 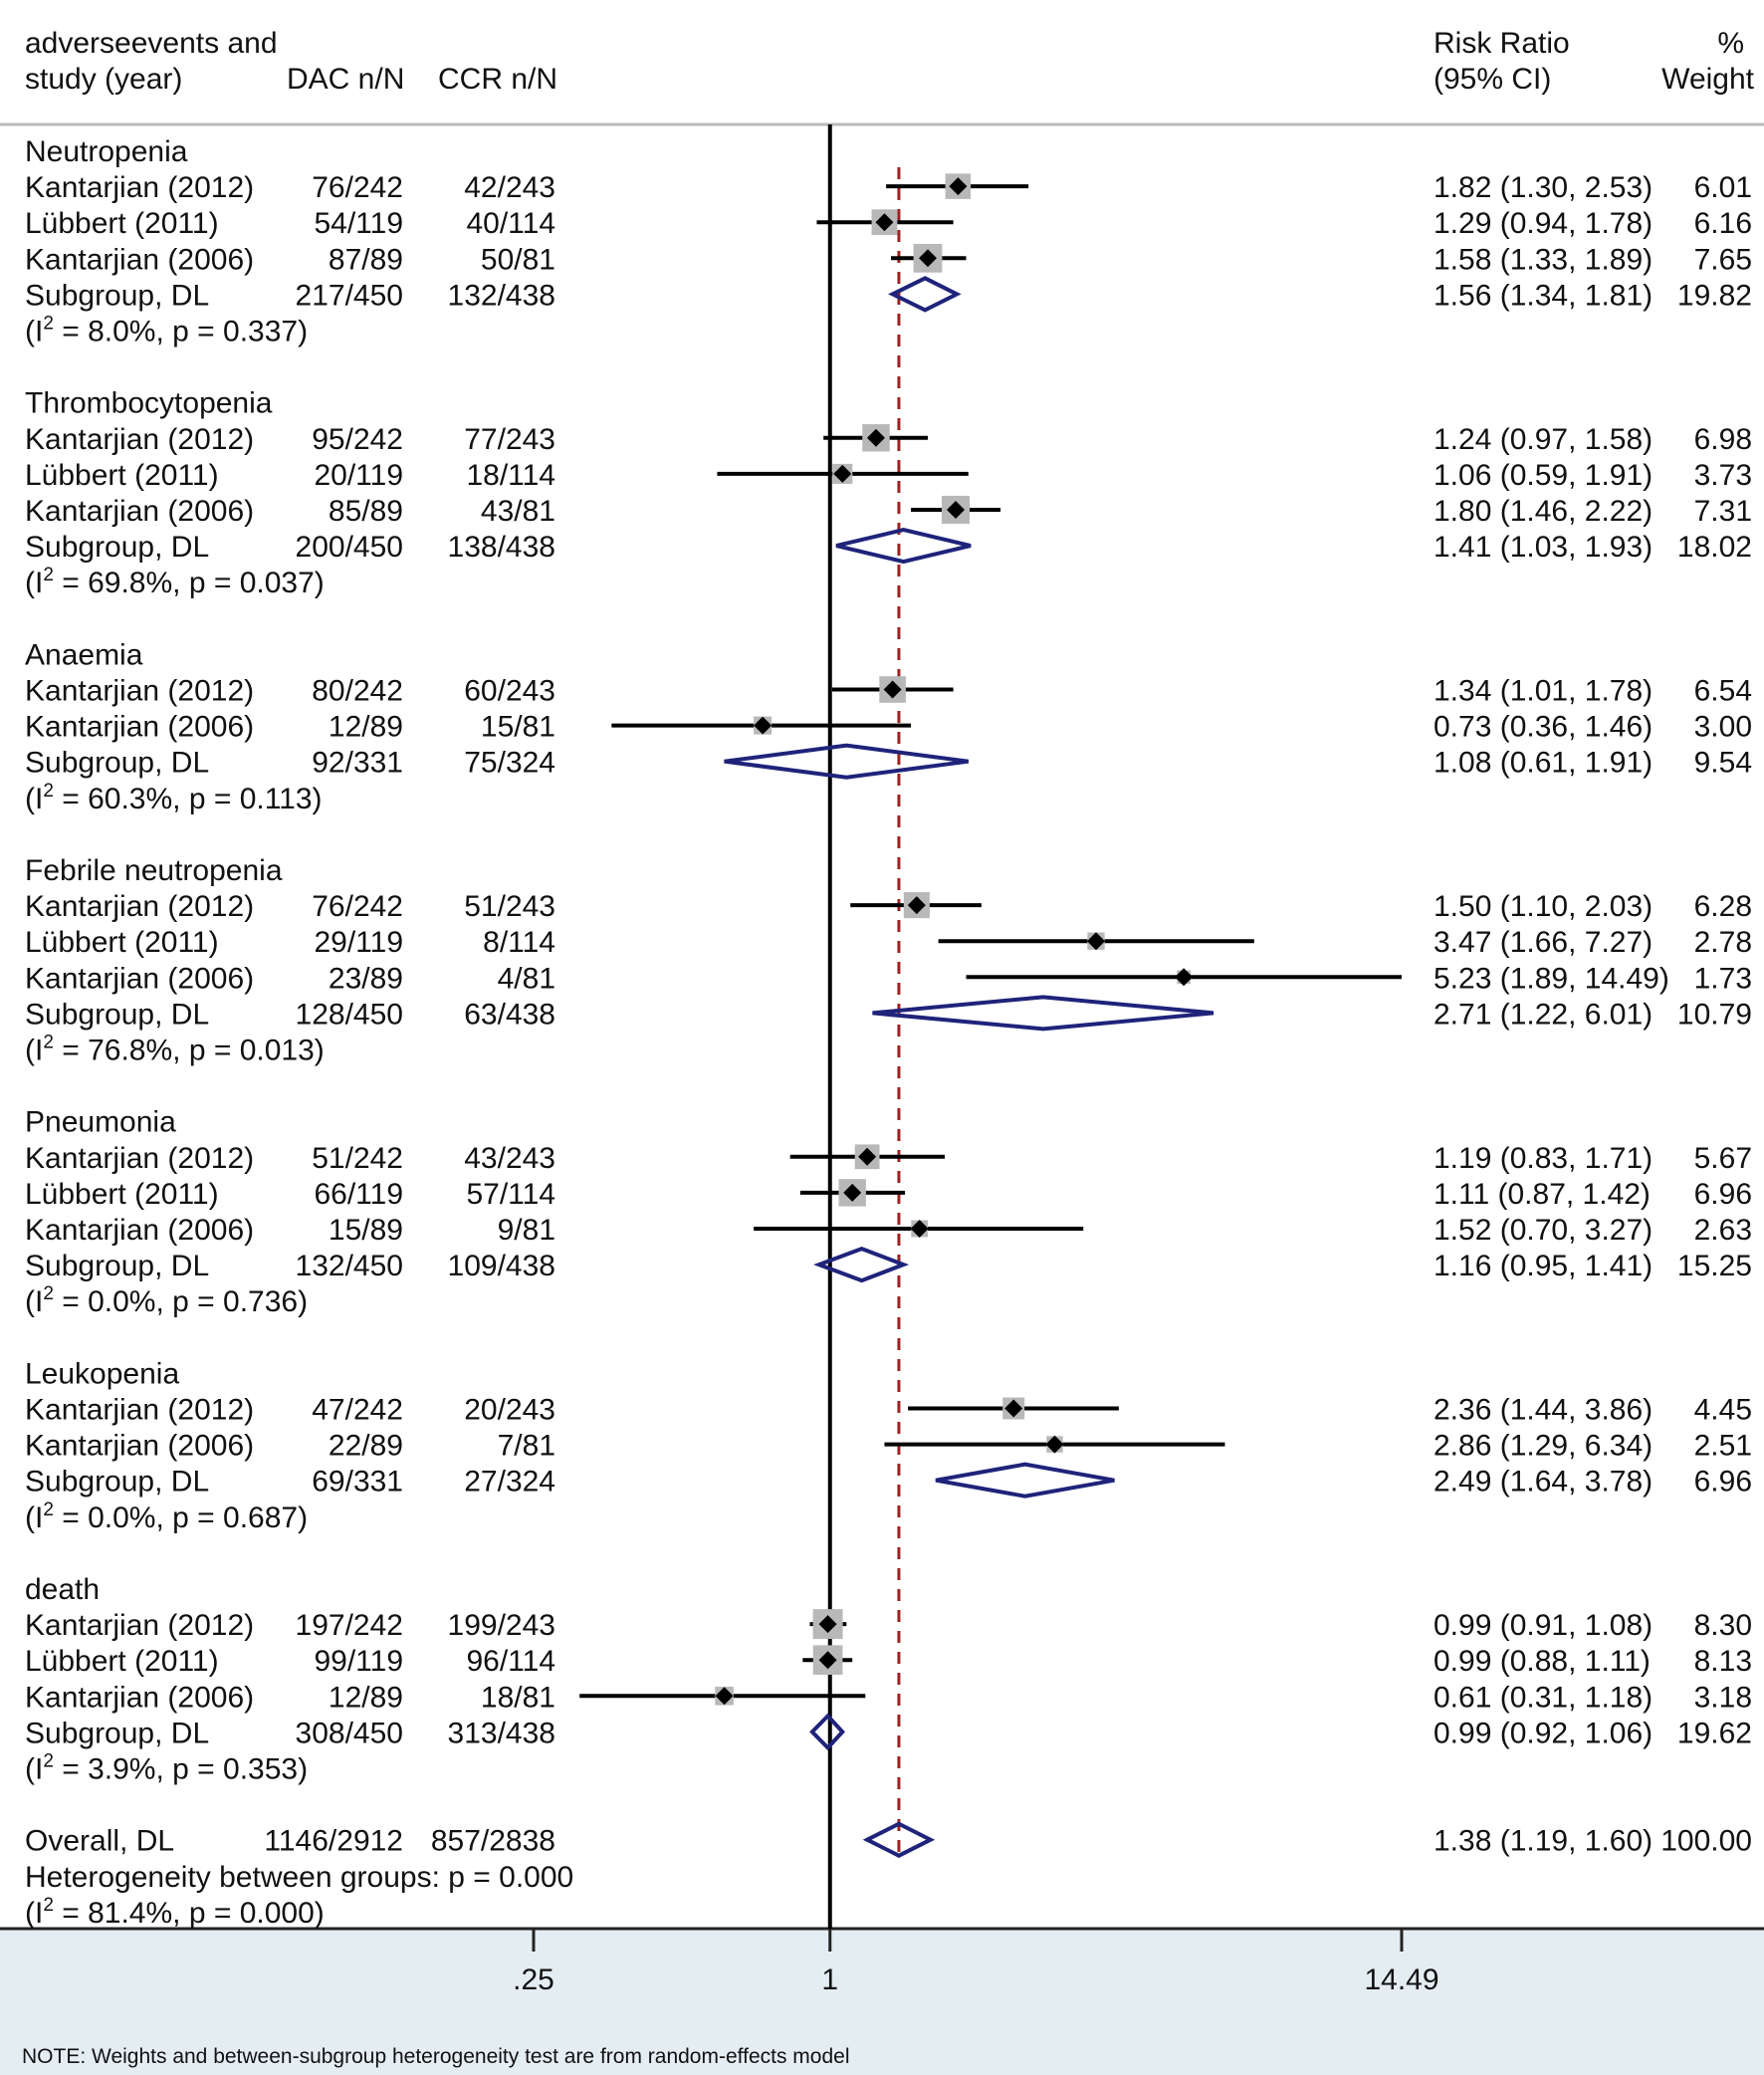 I want to click on risk-ratio-ci: 1.38 (1.19, 1.60), so click(x=1543, y=1842).